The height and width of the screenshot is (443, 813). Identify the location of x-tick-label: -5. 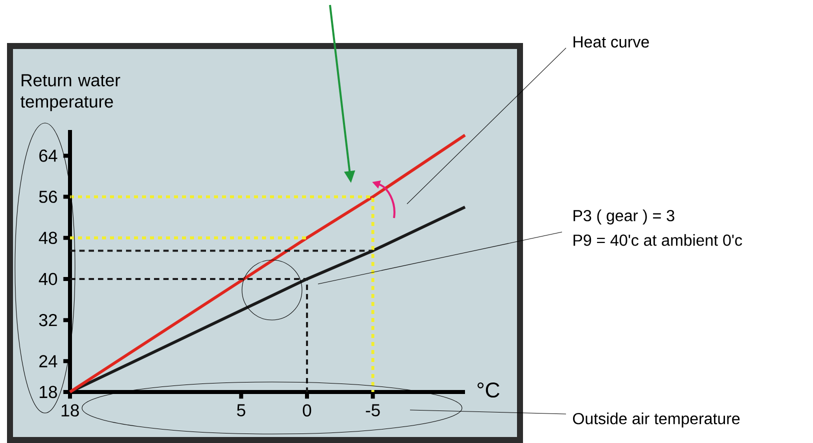
(373, 410).